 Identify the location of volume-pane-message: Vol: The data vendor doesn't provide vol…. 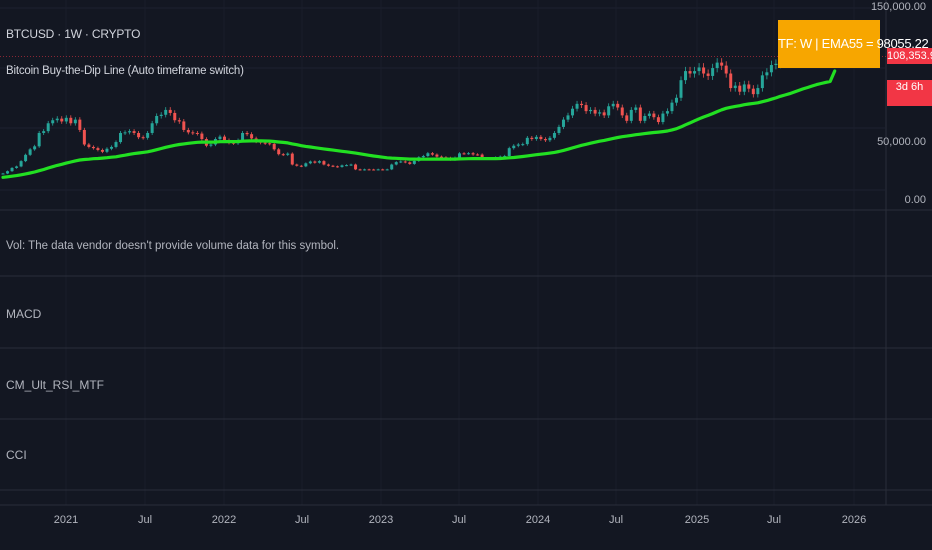
(173, 246).